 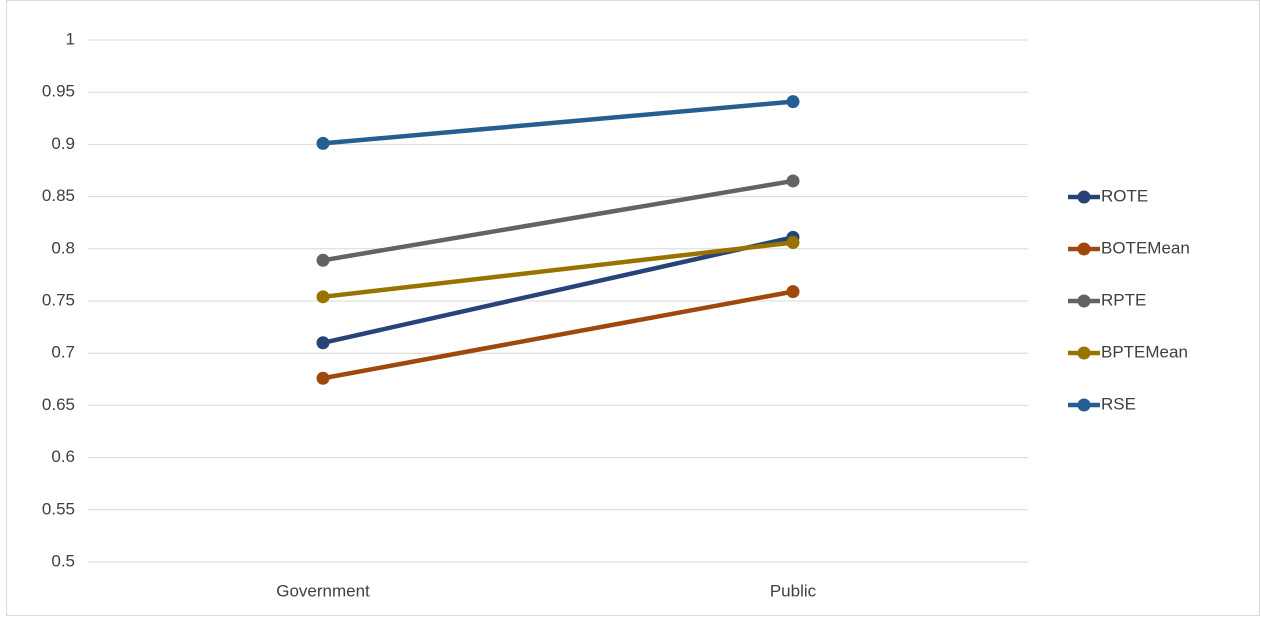 I want to click on y-tick-label: 0.55, so click(x=58, y=508).